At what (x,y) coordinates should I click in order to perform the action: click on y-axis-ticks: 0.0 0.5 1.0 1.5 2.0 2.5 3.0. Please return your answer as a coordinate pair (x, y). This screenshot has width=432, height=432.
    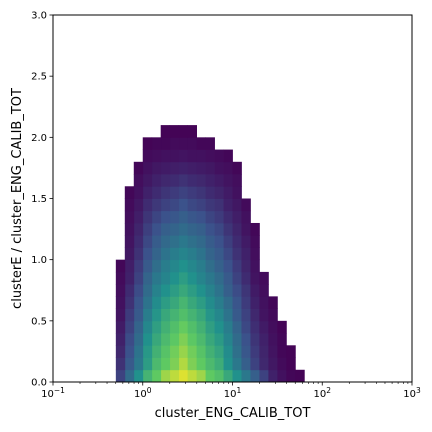
    Looking at the image, I should click on (42, 200).